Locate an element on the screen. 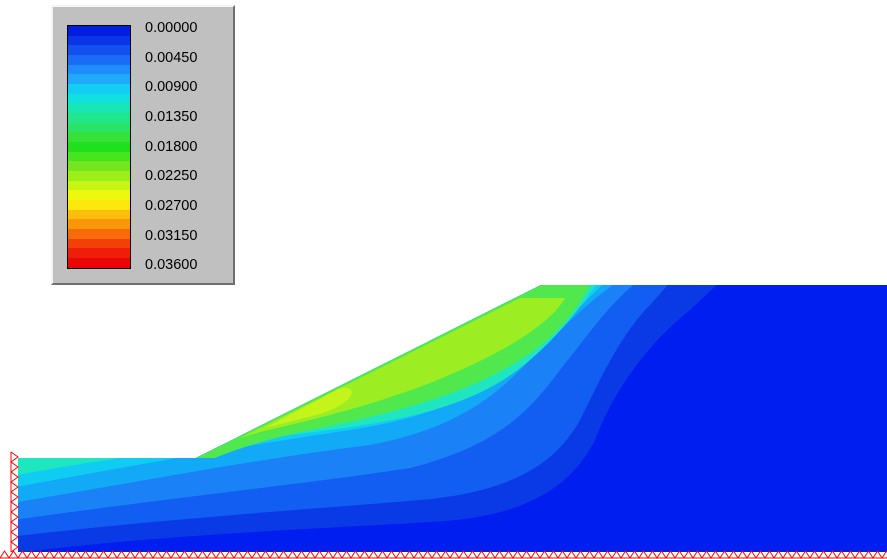  legend-label-1: 0.00450 is located at coordinates (171, 58).